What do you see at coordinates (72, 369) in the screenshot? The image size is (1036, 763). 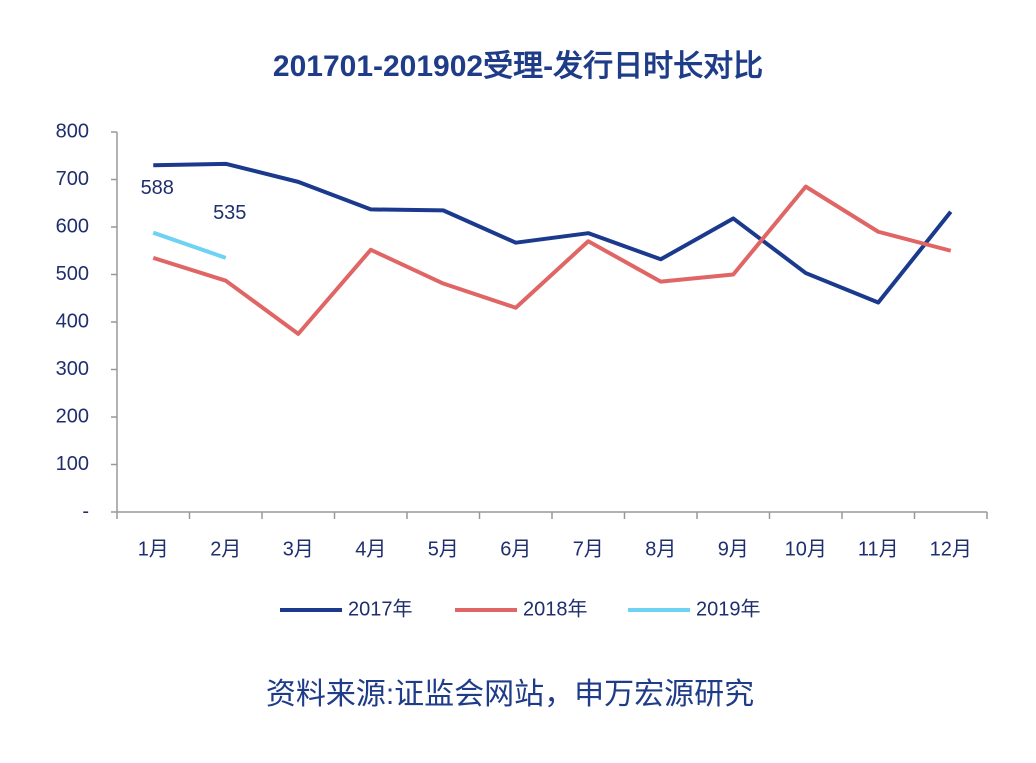 I see `y-tick-label: 300` at bounding box center [72, 369].